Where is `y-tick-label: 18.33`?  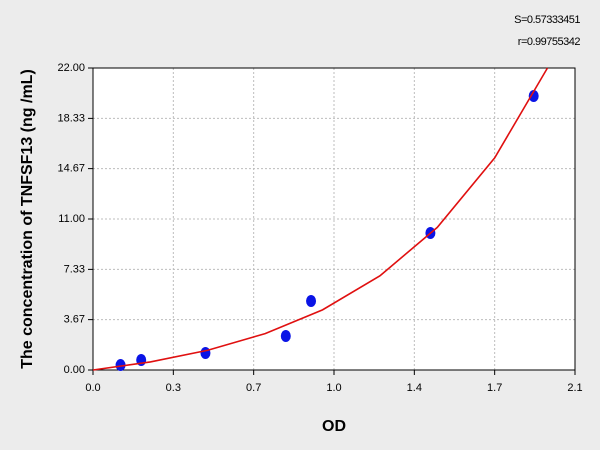
y-tick-label: 18.33 is located at coordinates (71, 118).